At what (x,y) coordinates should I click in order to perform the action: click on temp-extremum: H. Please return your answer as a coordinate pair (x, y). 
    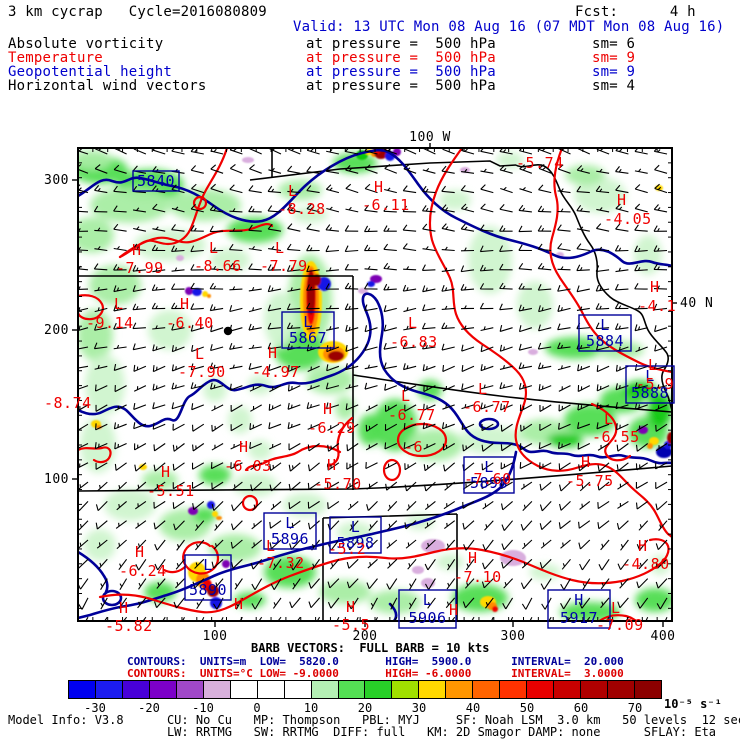
    Looking at the image, I should click on (238, 604).